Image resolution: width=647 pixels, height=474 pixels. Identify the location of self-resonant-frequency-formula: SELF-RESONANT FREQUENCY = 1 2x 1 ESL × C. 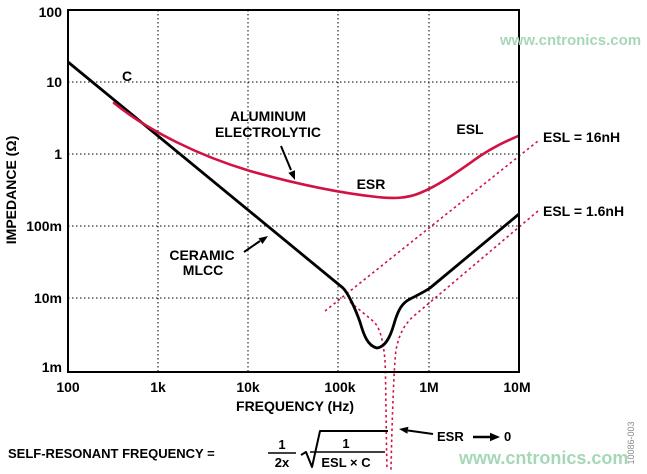
(198, 450).